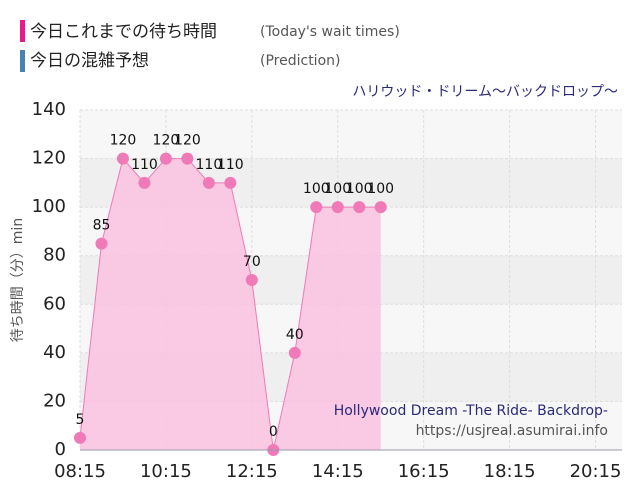 This screenshot has width=640, height=504. What do you see at coordinates (252, 262) in the screenshot?
I see `data-label: 70` at bounding box center [252, 262].